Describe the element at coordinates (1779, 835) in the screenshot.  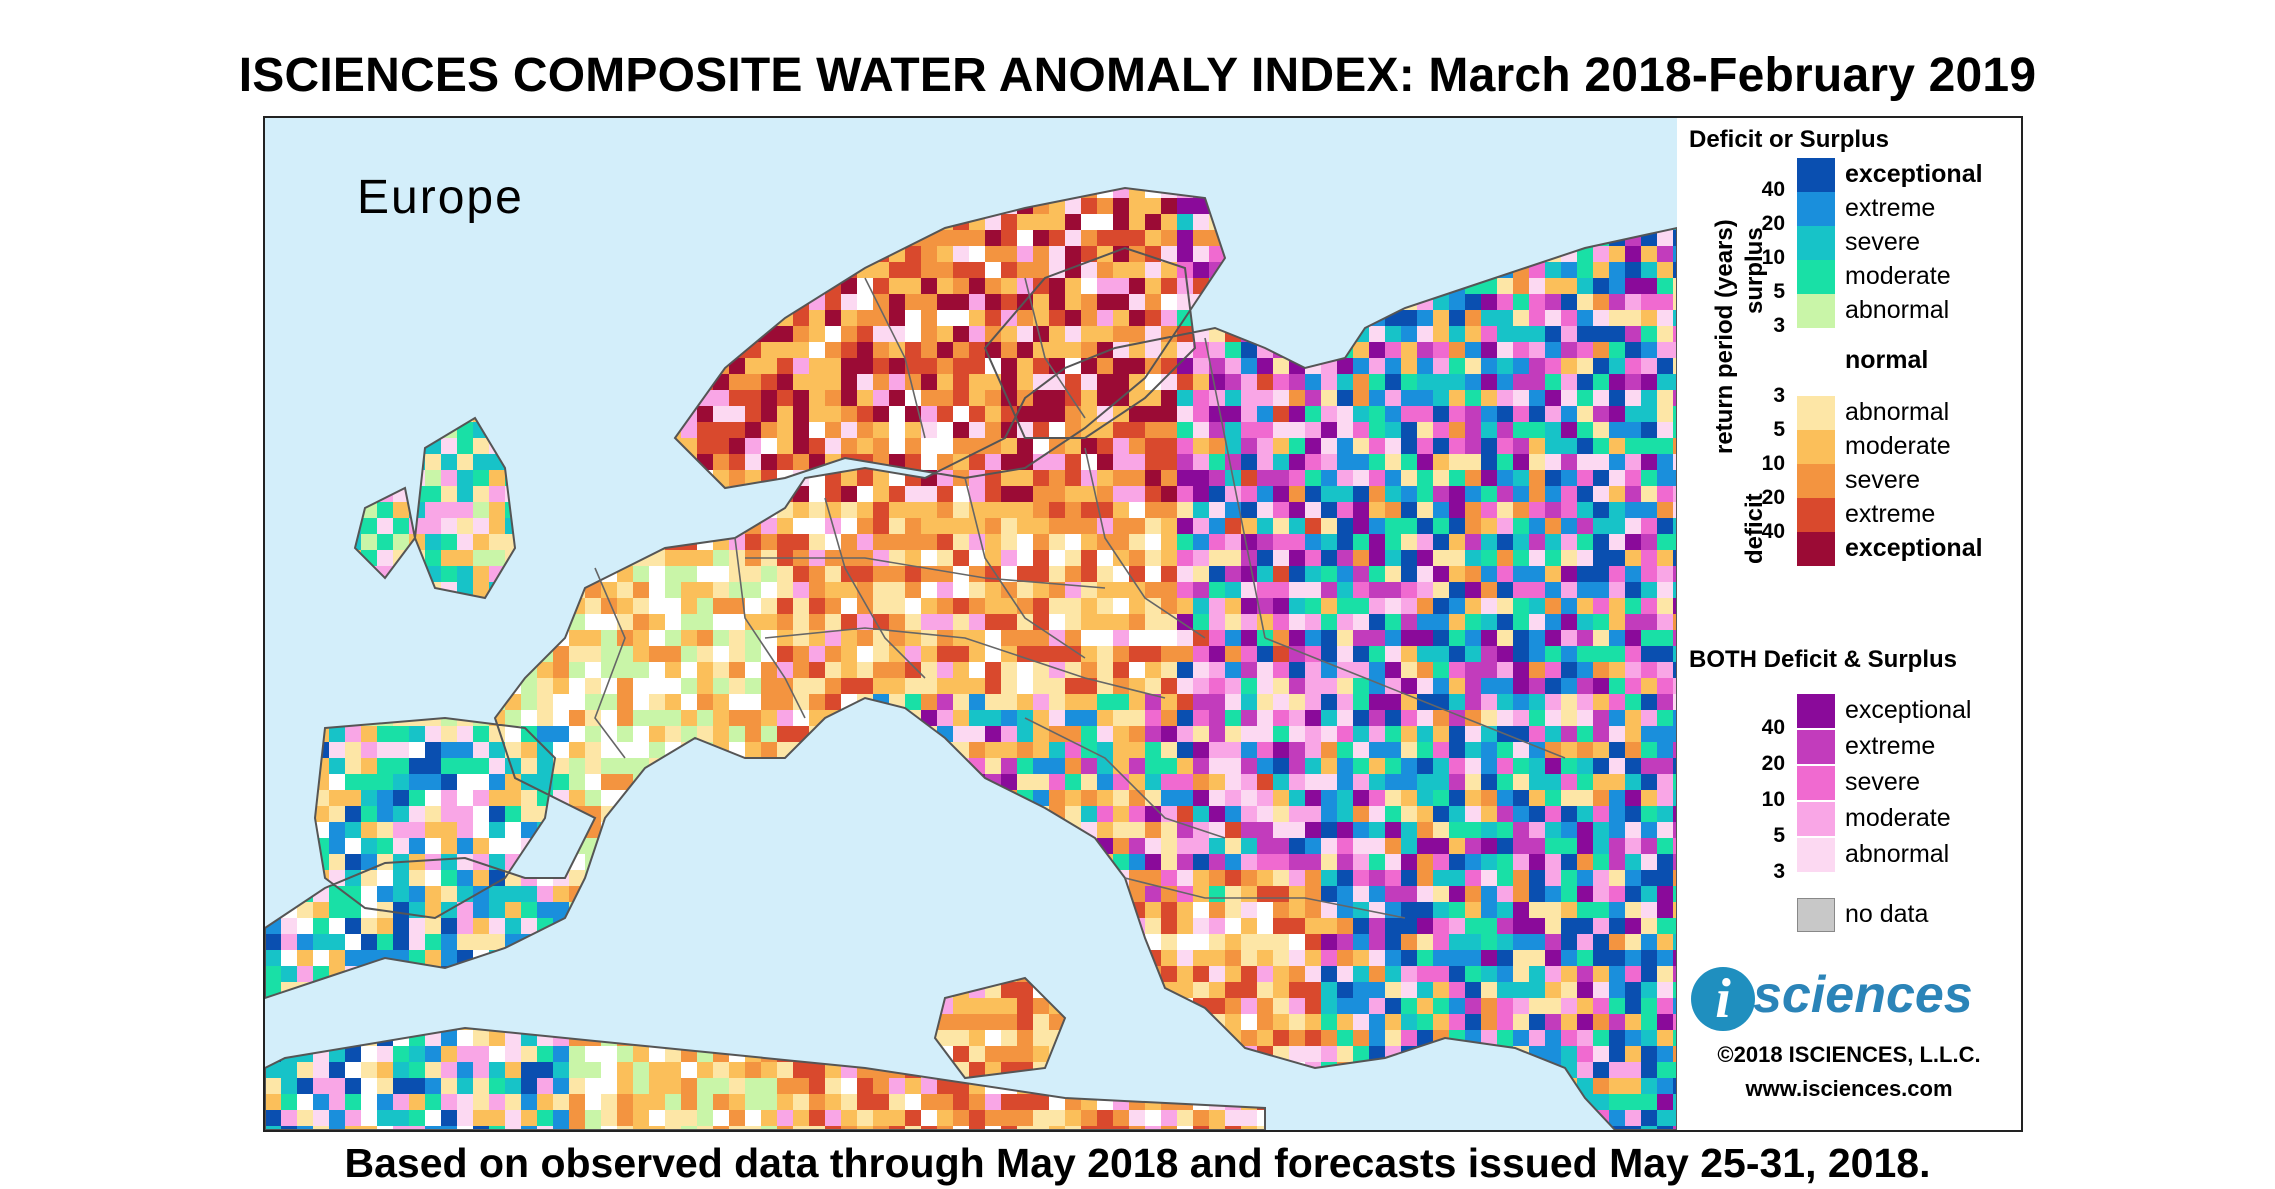
I see `legend-number-both: 5` at that location.